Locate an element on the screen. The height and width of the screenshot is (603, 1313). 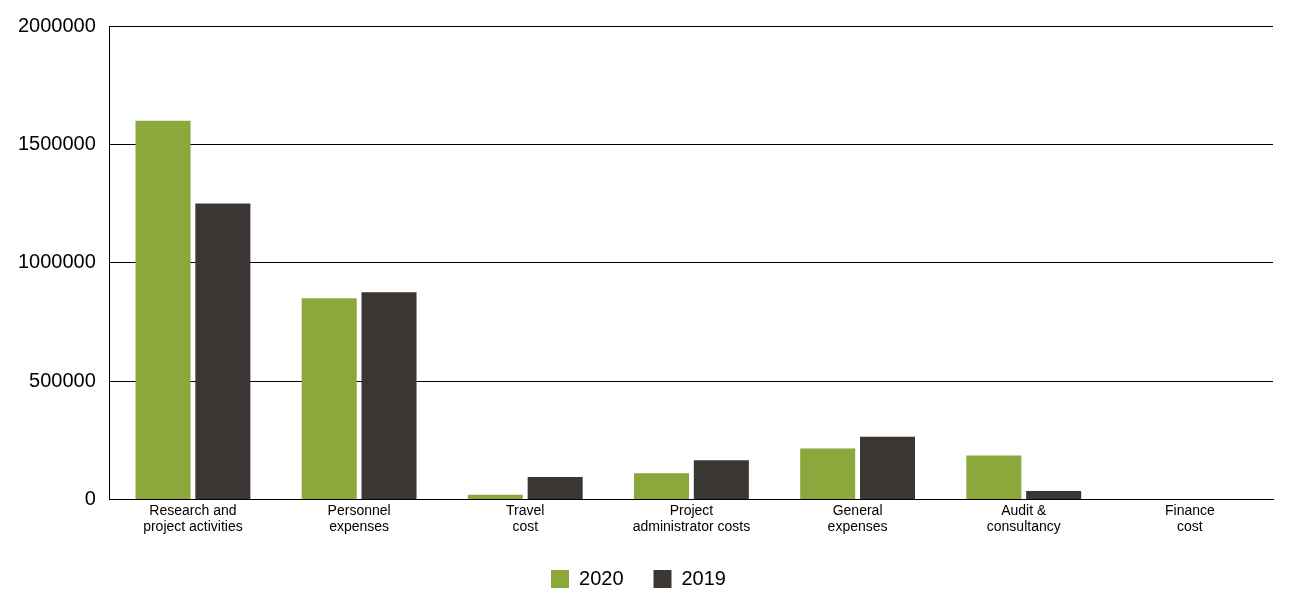
y-tick-label: 1500000 is located at coordinates (56, 142).